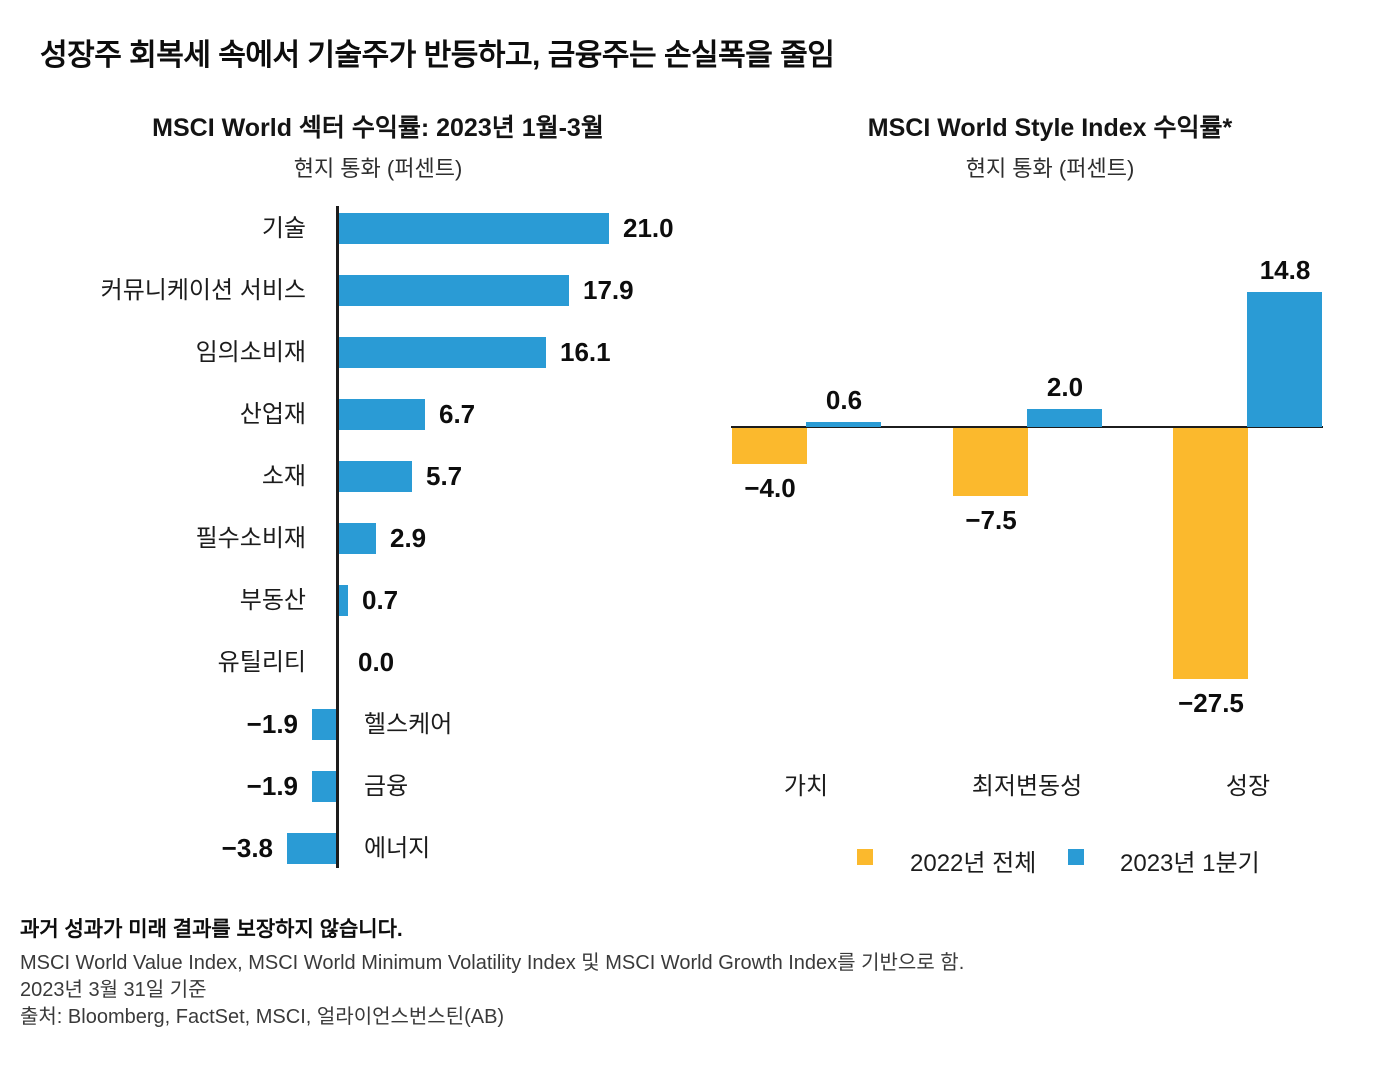 The height and width of the screenshot is (1083, 1378). What do you see at coordinates (378, 128) in the screenshot?
I see `sector-chart-title: MSCI World 섹터 수익률: 2023년 1월-3월` at bounding box center [378, 128].